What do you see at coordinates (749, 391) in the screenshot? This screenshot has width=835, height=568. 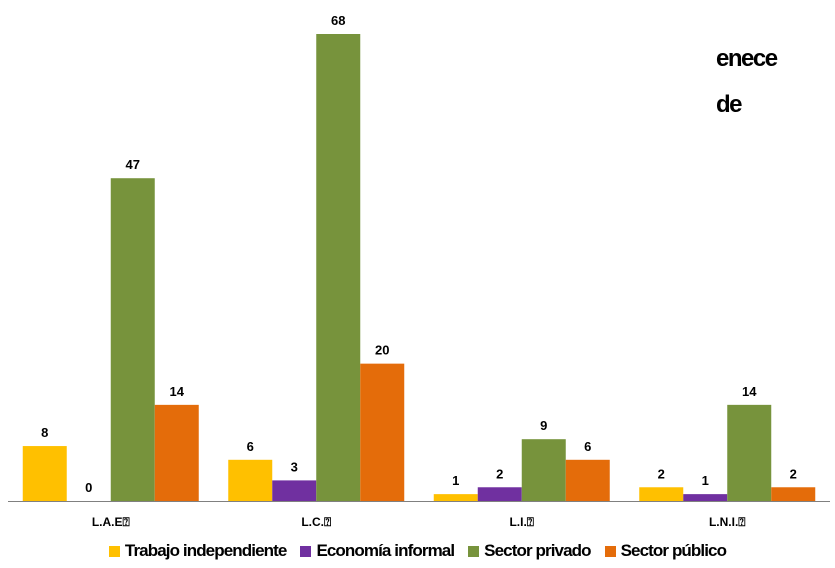 I see `data-label-3-2: 14` at bounding box center [749, 391].